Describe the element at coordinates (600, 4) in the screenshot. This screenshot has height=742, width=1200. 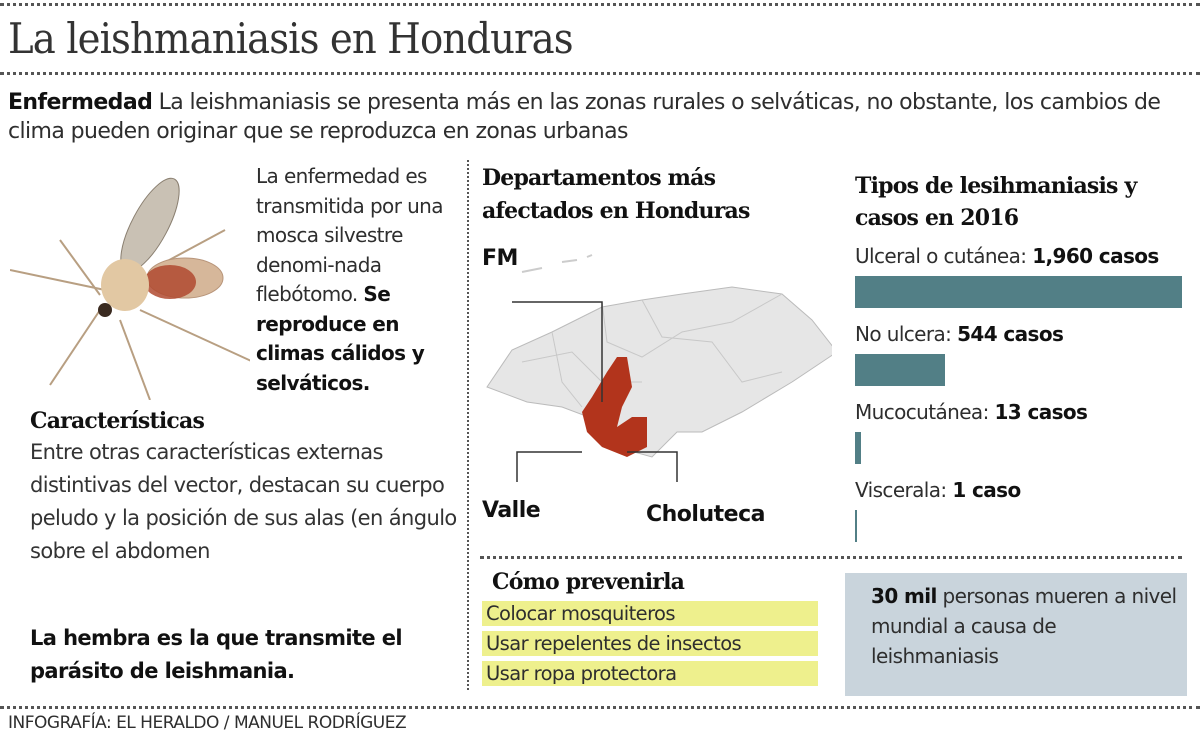
I see `top-divider` at that location.